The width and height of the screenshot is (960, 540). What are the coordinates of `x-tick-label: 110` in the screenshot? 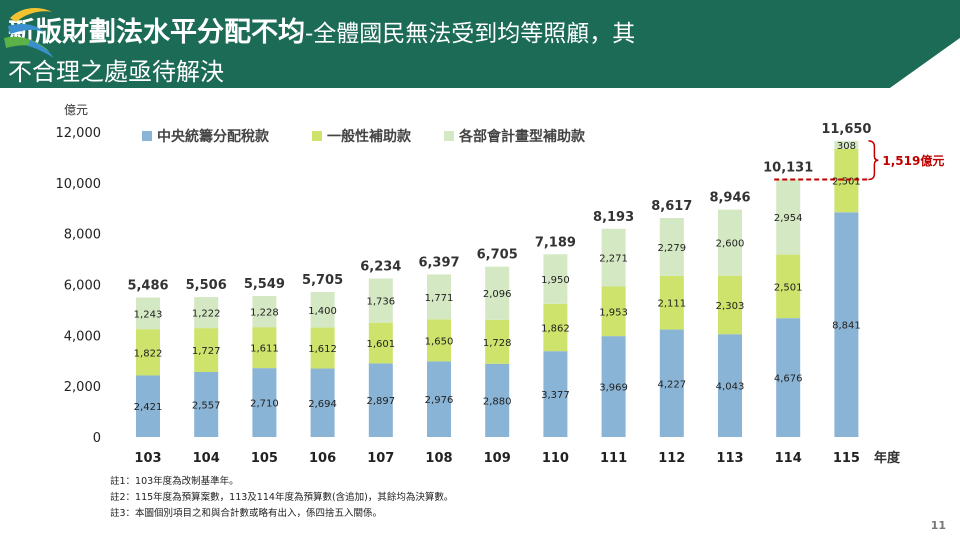 It's located at (555, 458).